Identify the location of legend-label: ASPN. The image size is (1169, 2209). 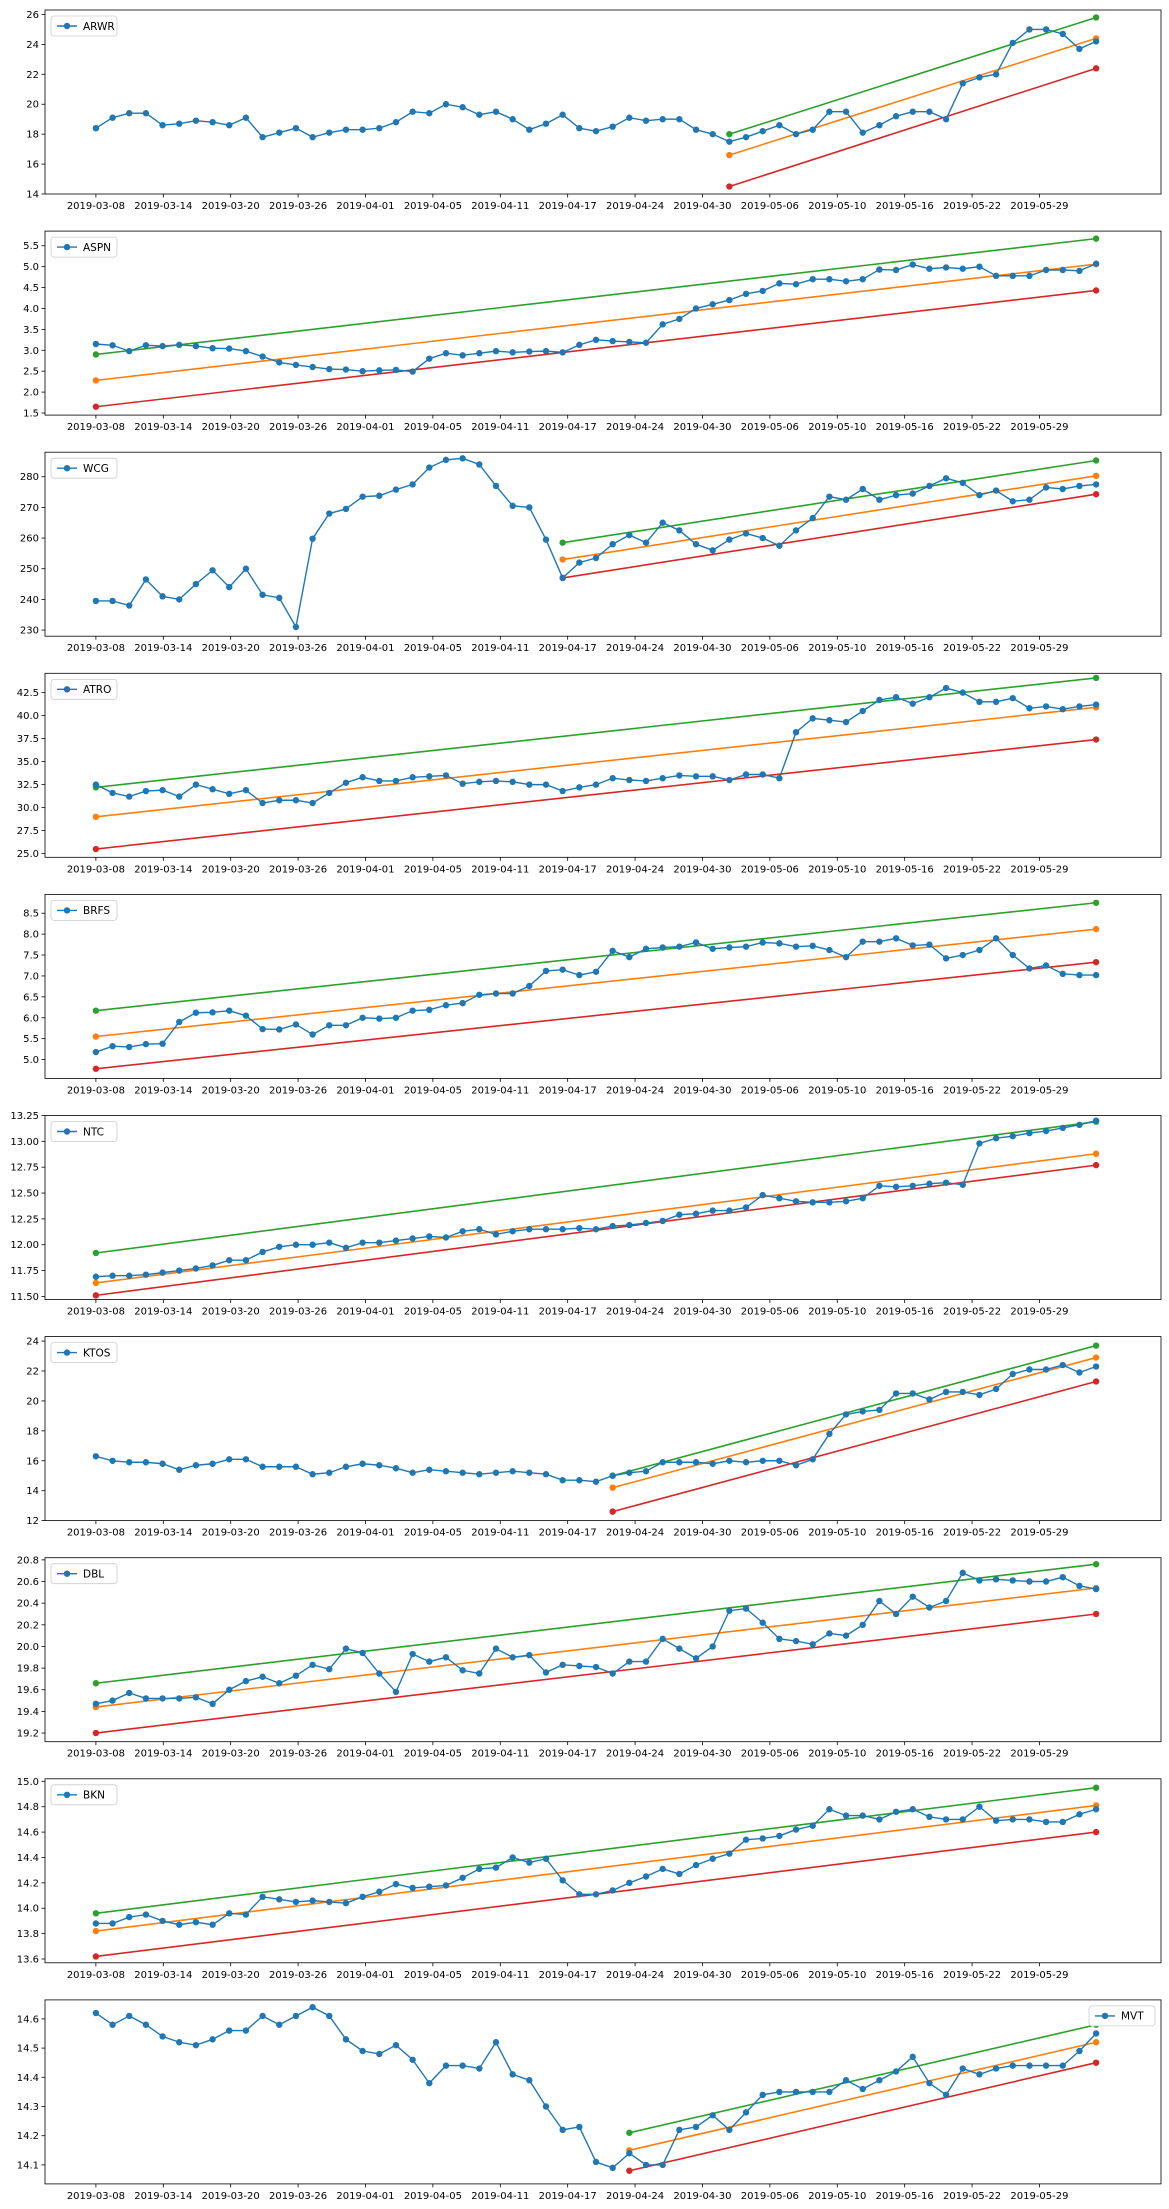
(97, 248).